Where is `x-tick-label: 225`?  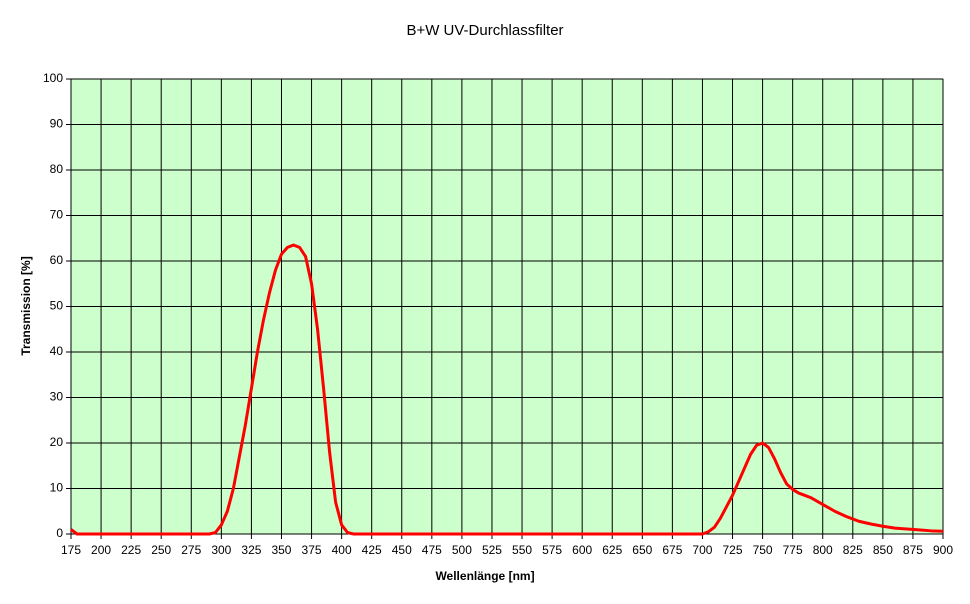
x-tick-label: 225 is located at coordinates (131, 550).